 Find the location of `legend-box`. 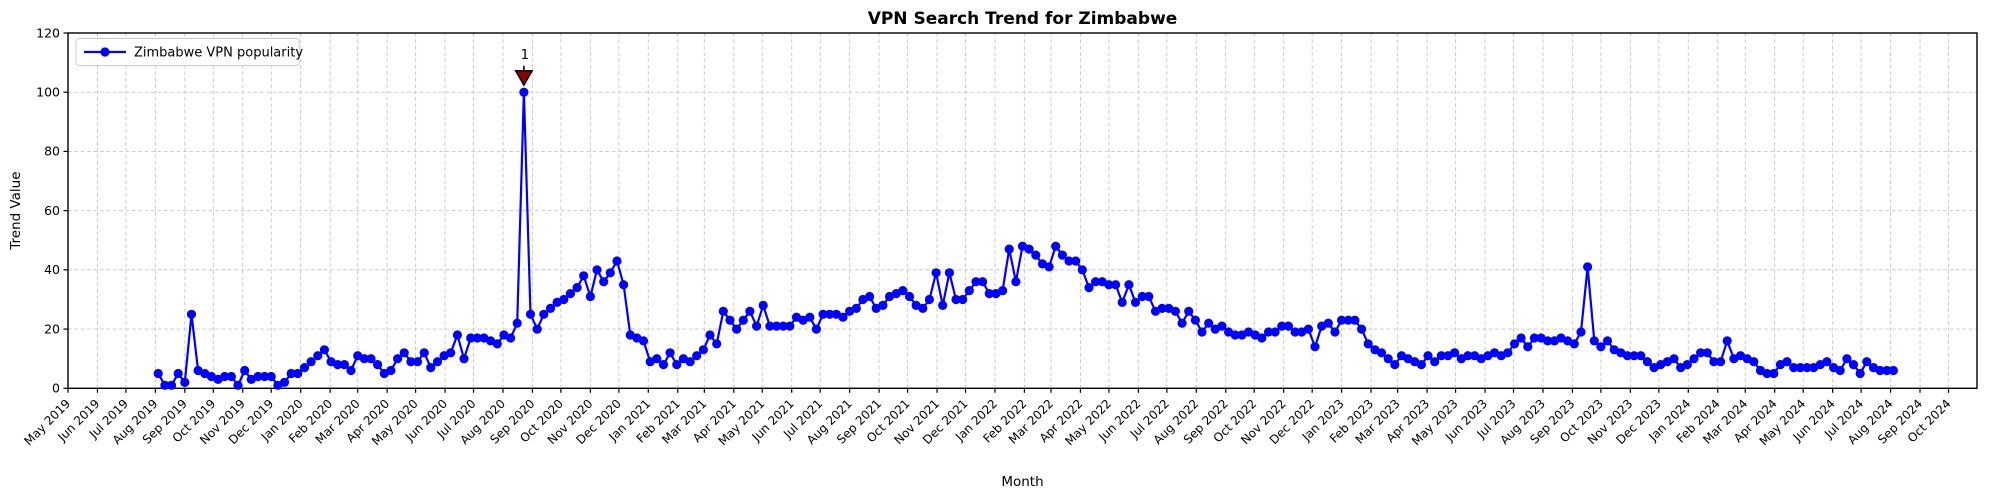

legend-box is located at coordinates (187, 52).